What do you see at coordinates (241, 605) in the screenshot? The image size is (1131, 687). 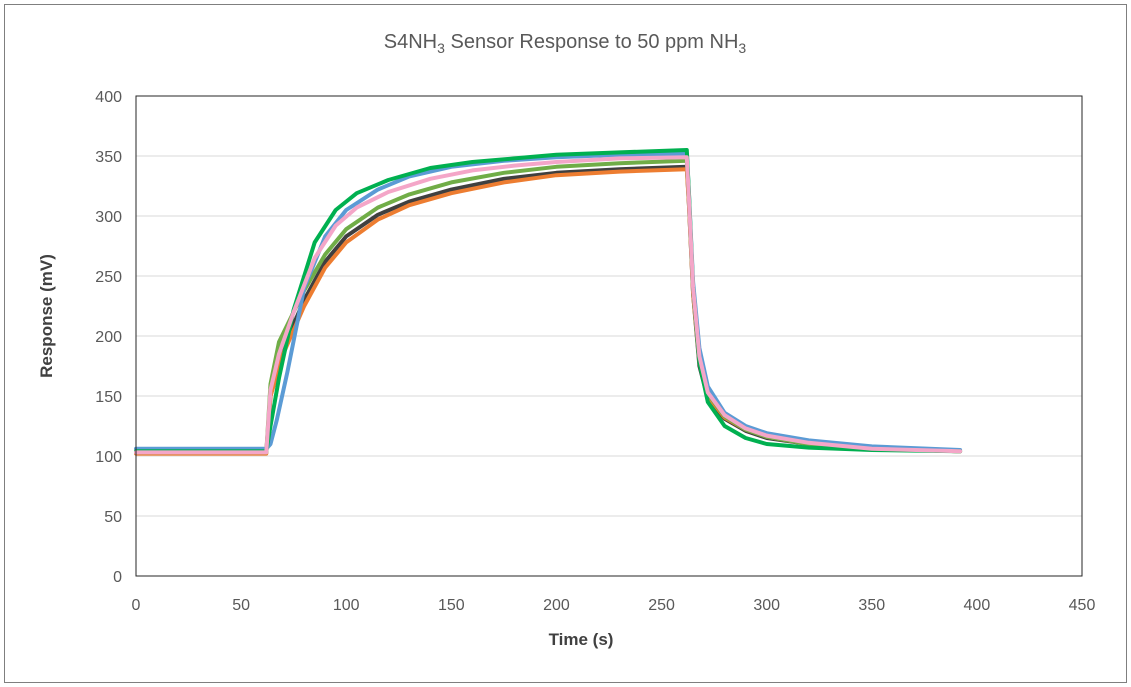 I see `x-tick-label: 50` at bounding box center [241, 605].